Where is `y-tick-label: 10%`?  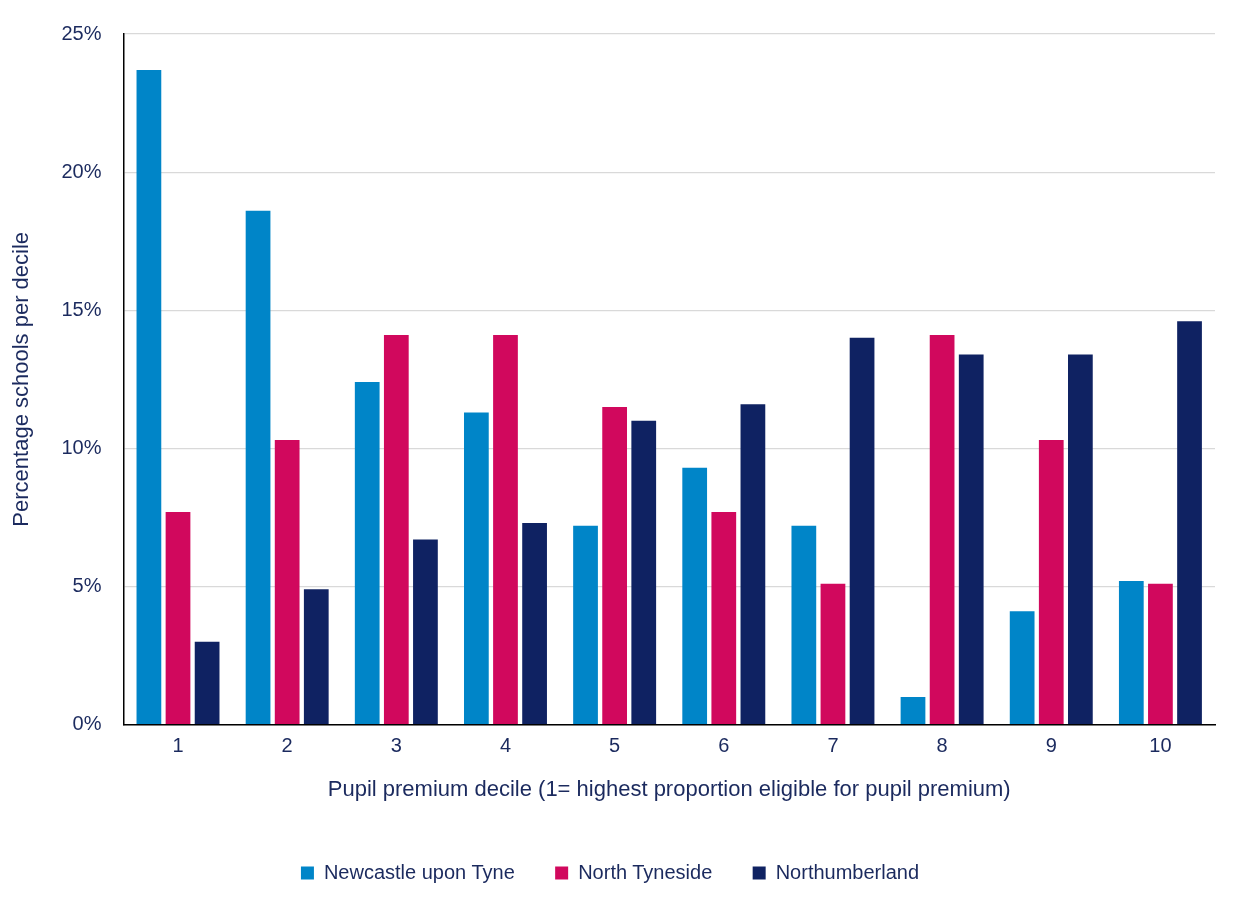 y-tick-label: 10% is located at coordinates (81, 446).